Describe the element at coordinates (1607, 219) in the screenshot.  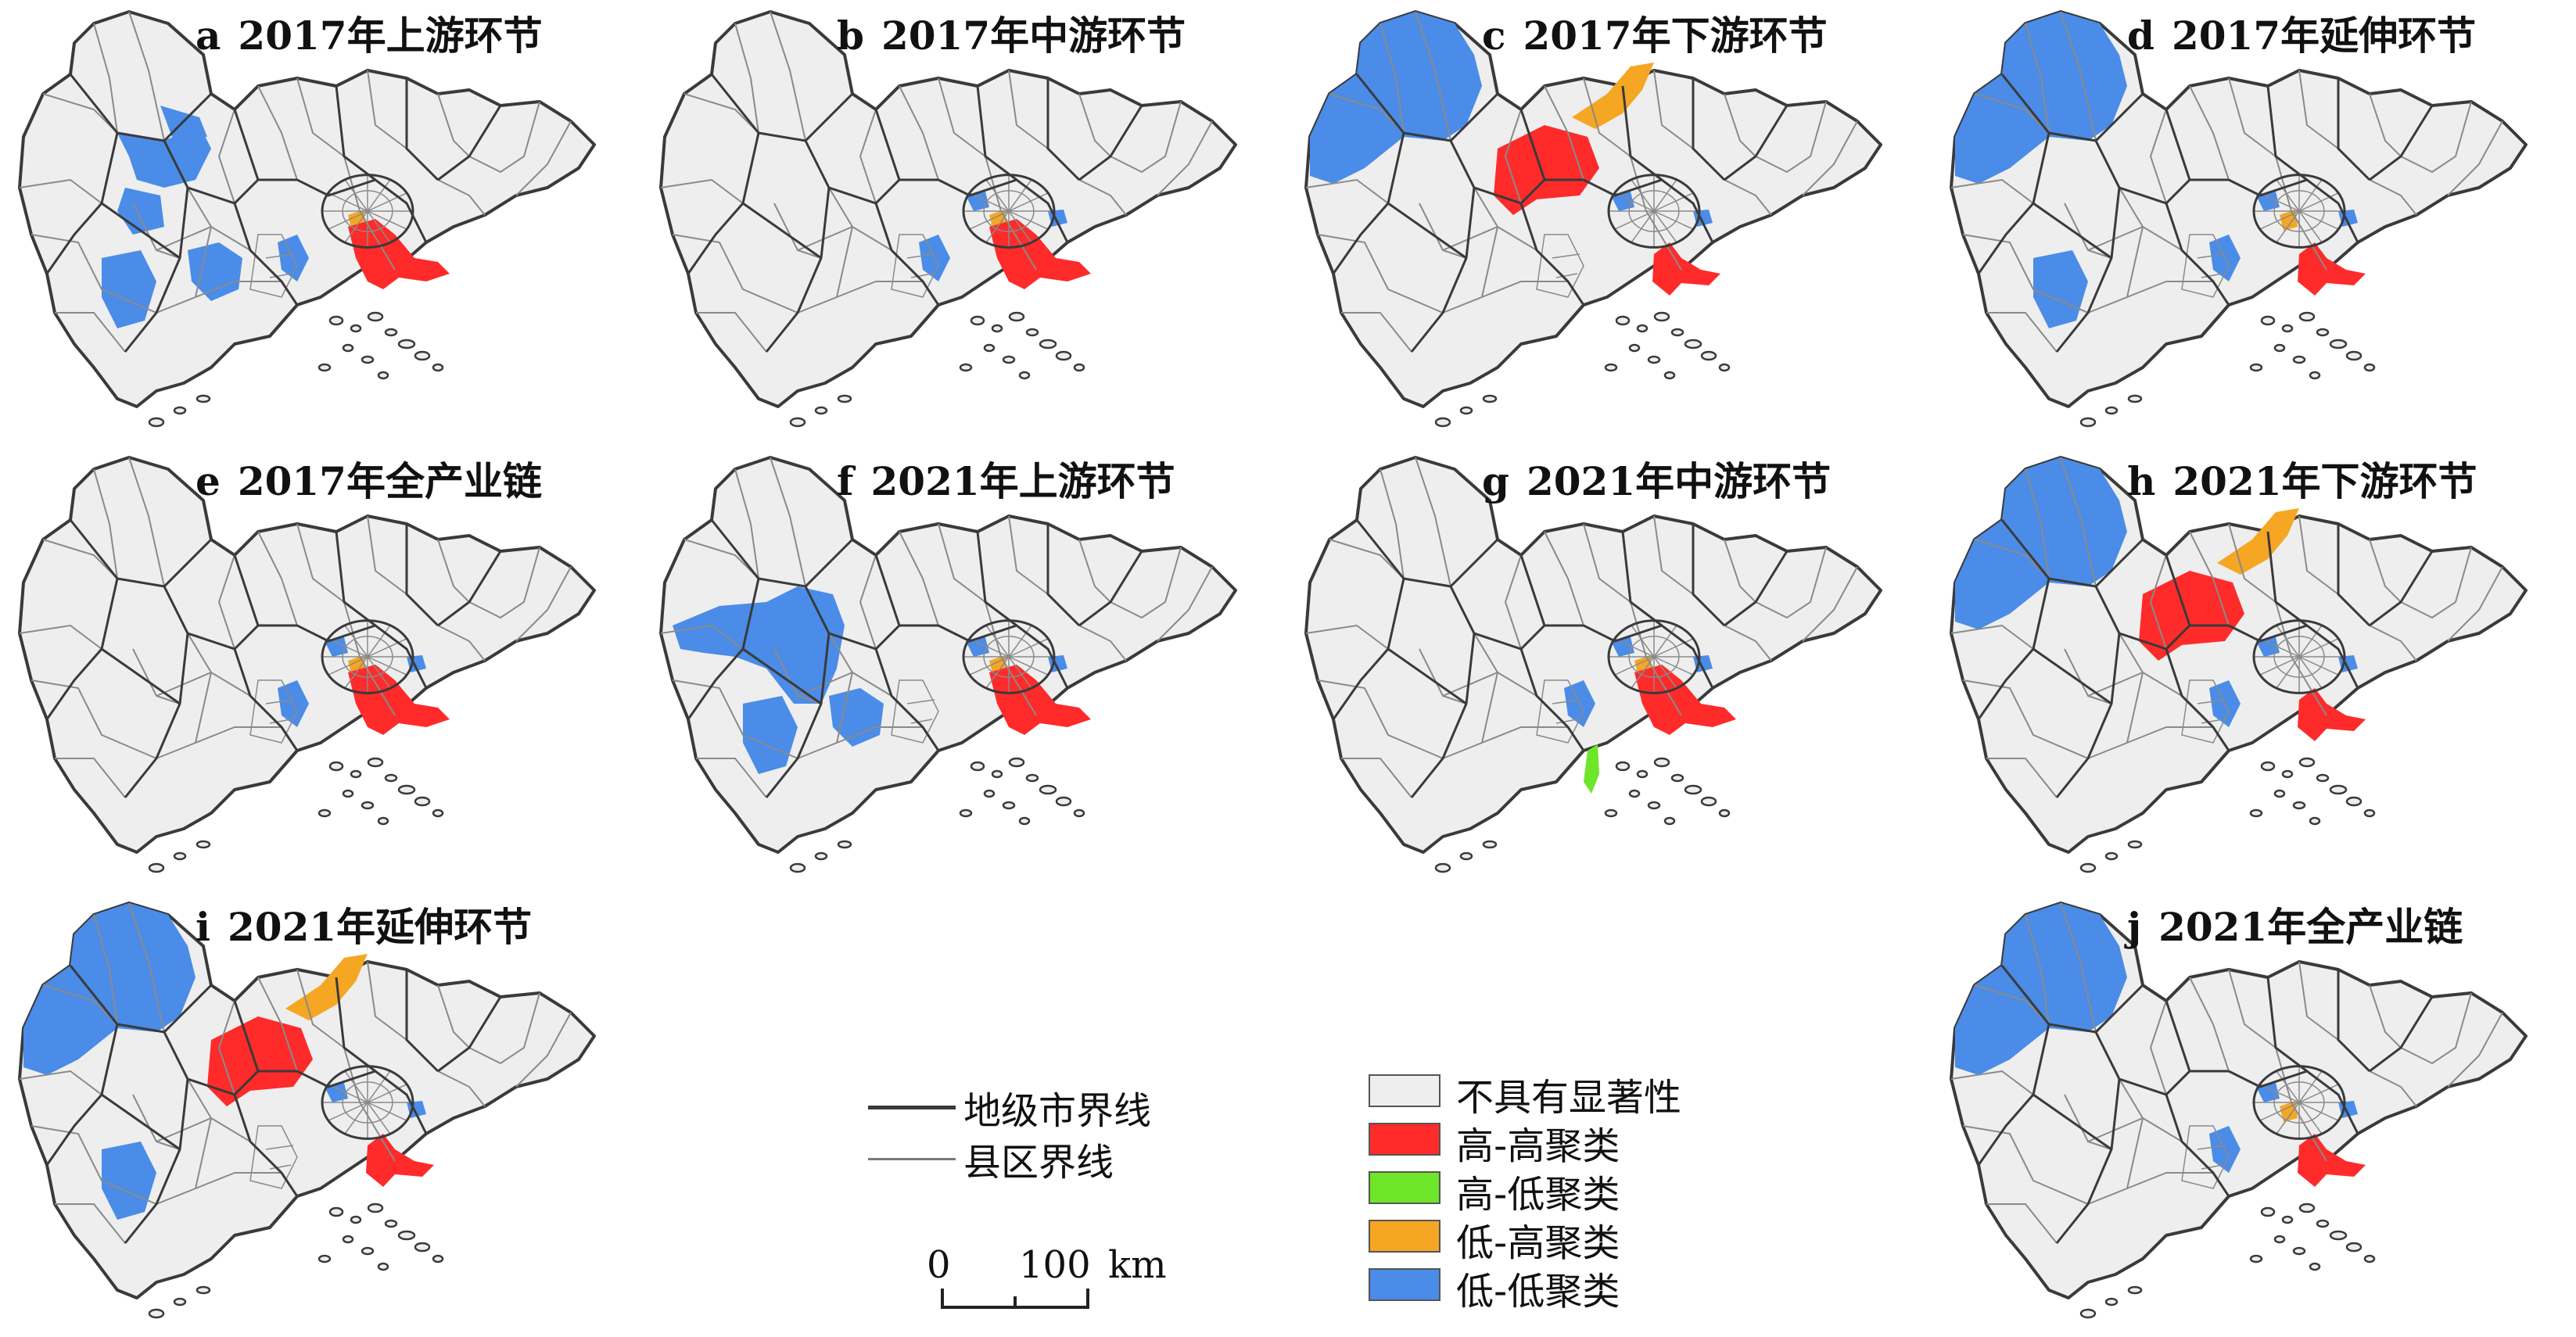
I see `map-panel-c: c 2017年下游环节` at that location.